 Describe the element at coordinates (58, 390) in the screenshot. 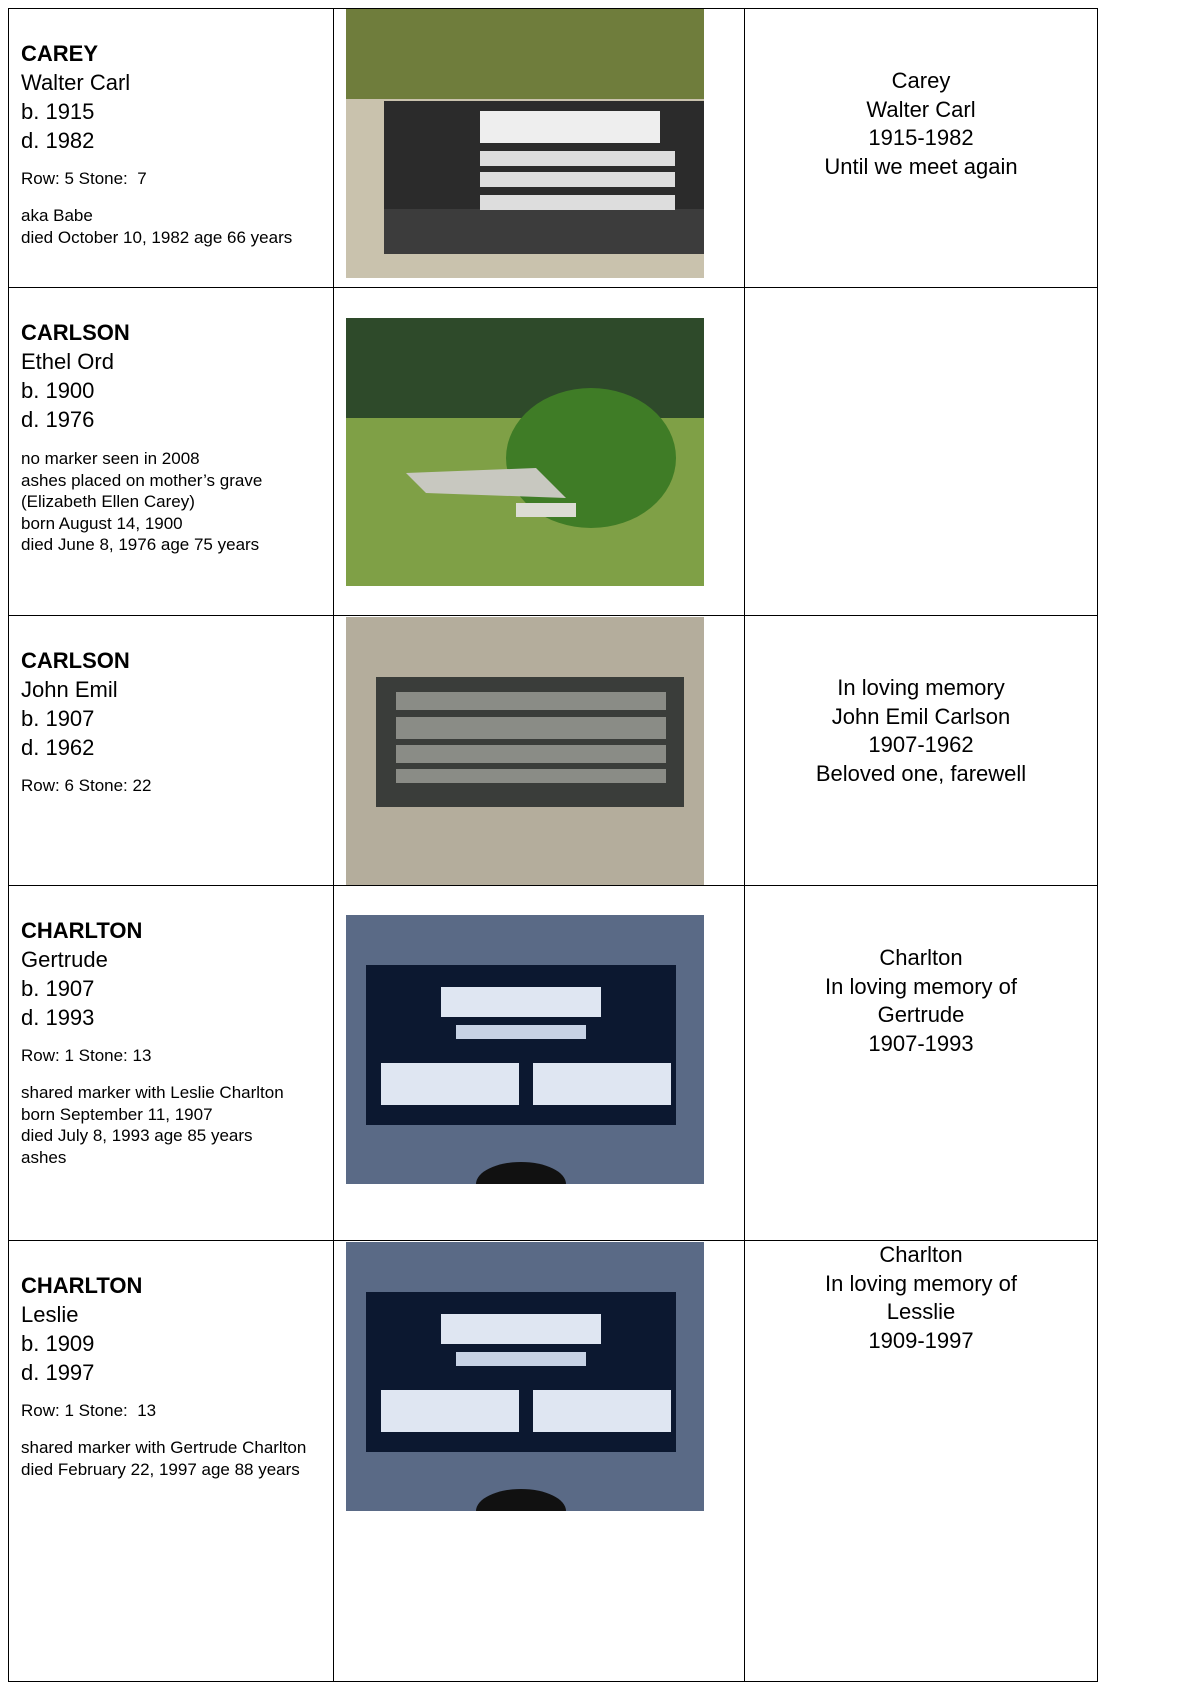

I see `birth-year: b. 1900` at that location.